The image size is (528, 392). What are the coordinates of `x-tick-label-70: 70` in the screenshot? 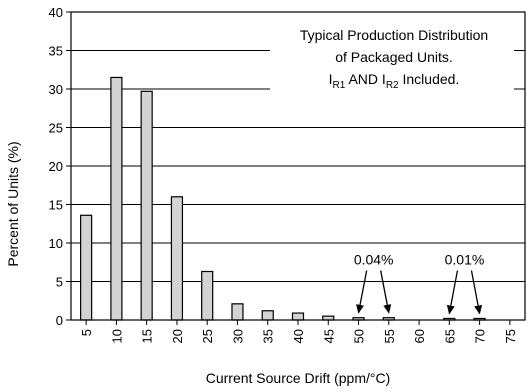 It's located at (480, 336).